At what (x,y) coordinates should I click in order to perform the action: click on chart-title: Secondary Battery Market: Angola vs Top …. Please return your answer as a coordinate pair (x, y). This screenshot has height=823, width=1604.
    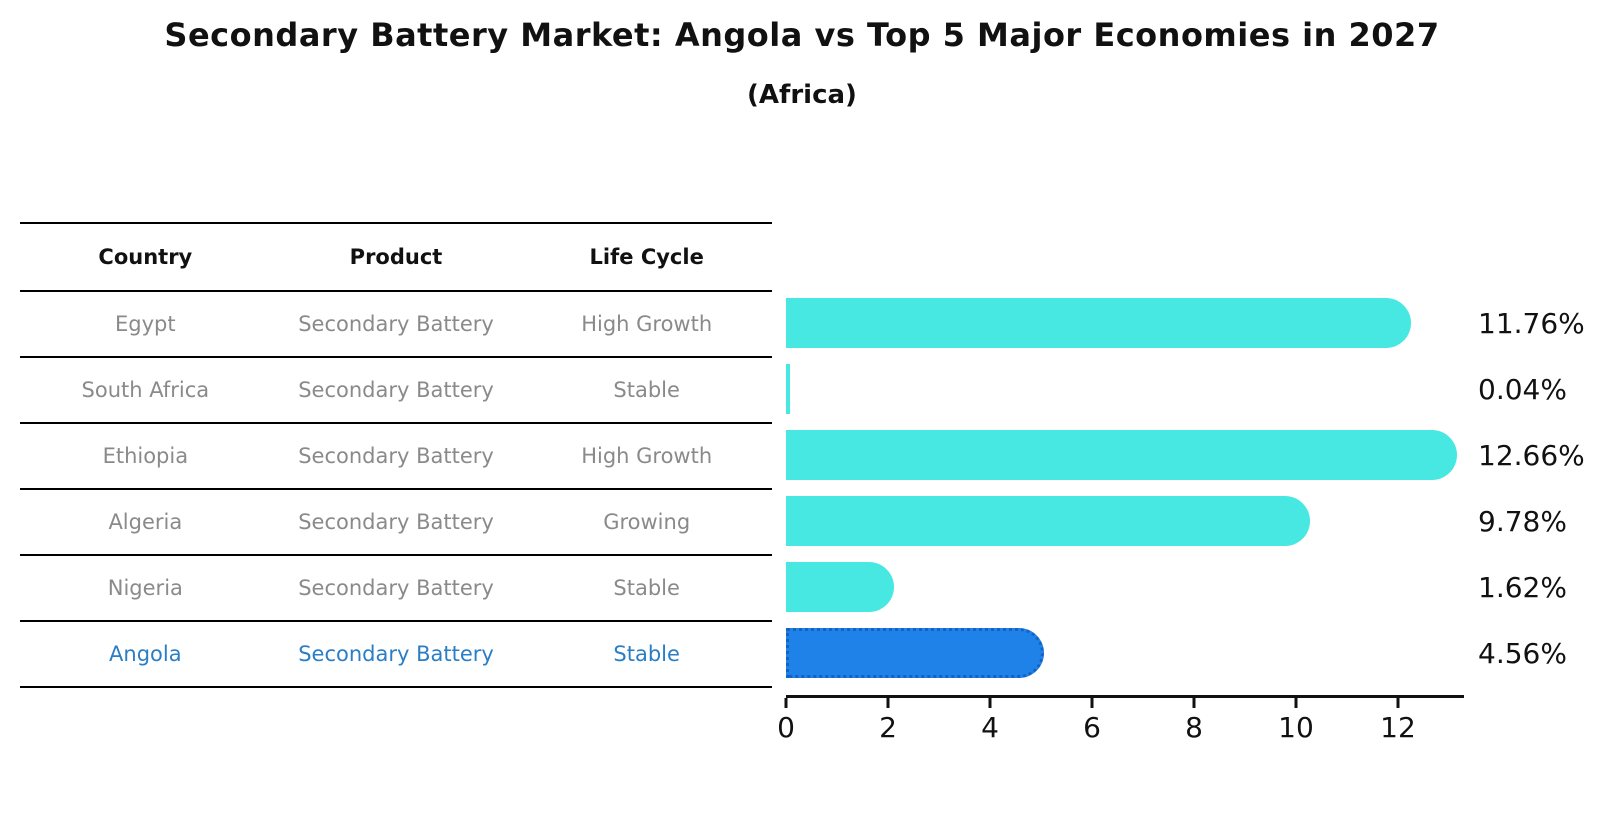
    Looking at the image, I should click on (802, 35).